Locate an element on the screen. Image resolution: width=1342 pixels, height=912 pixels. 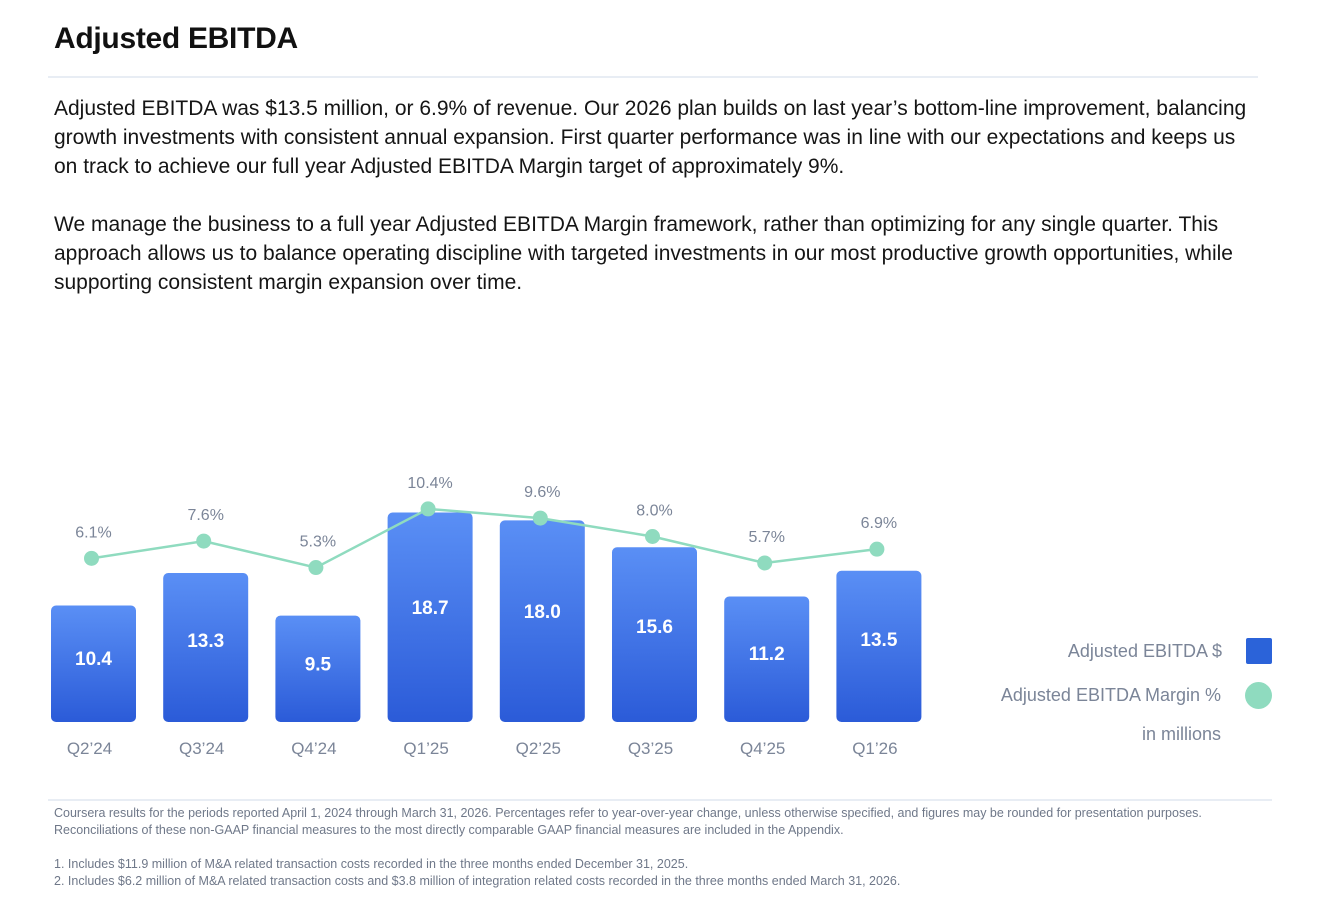
bar-value-label: 18.7 is located at coordinates (430, 608).